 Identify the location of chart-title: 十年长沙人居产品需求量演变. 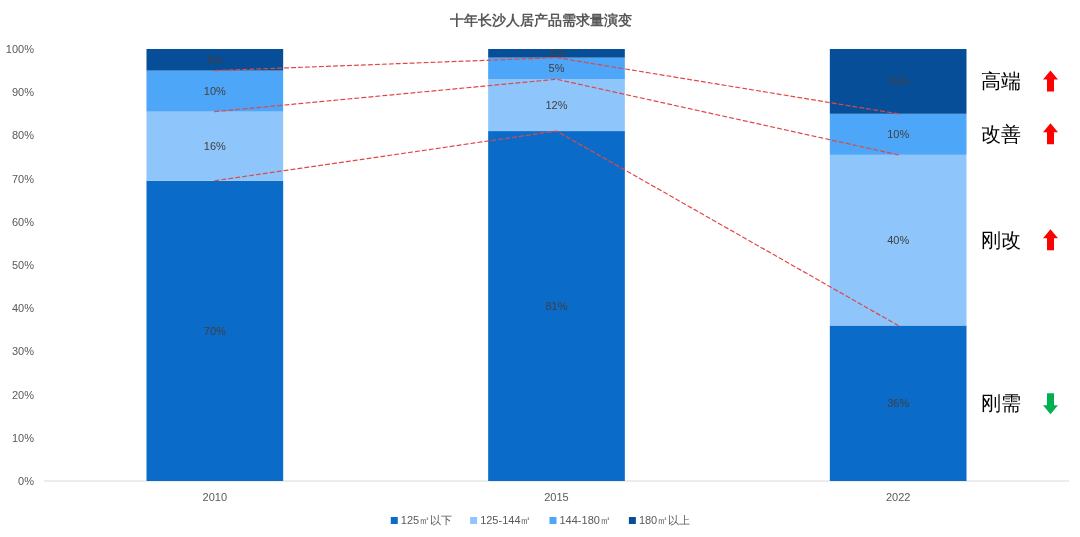
(540, 20).